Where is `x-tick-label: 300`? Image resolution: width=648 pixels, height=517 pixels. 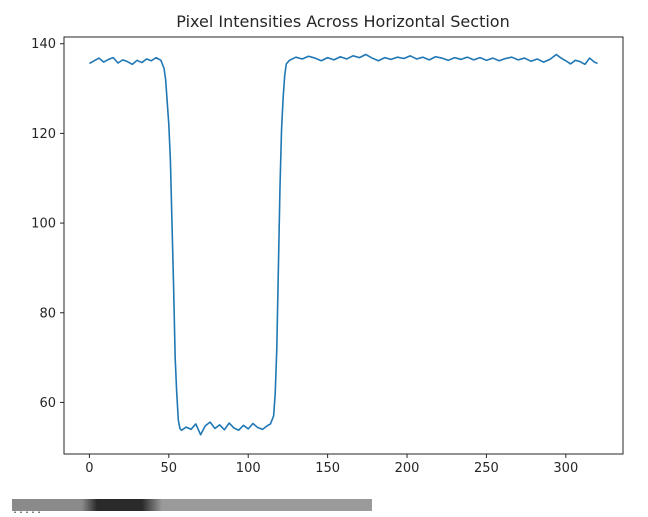 x-tick-label: 300 is located at coordinates (565, 468).